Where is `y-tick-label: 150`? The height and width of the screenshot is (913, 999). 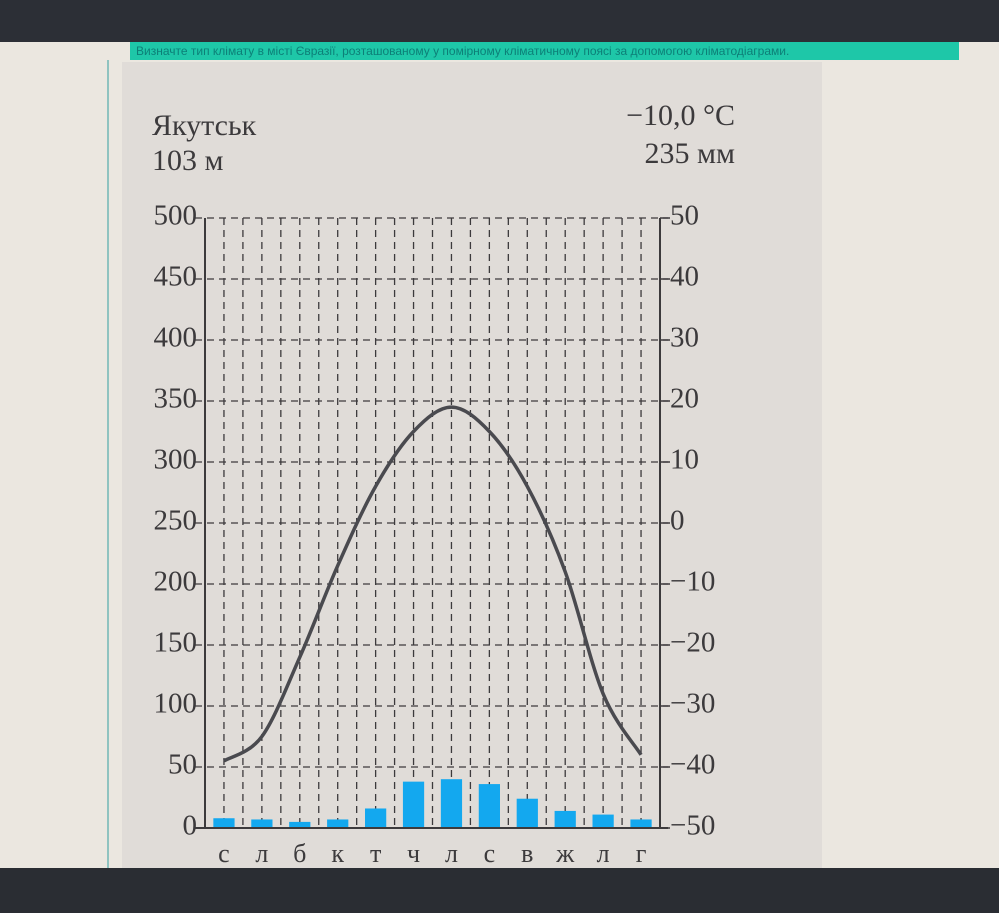 y-tick-label: 150 is located at coordinates (176, 643).